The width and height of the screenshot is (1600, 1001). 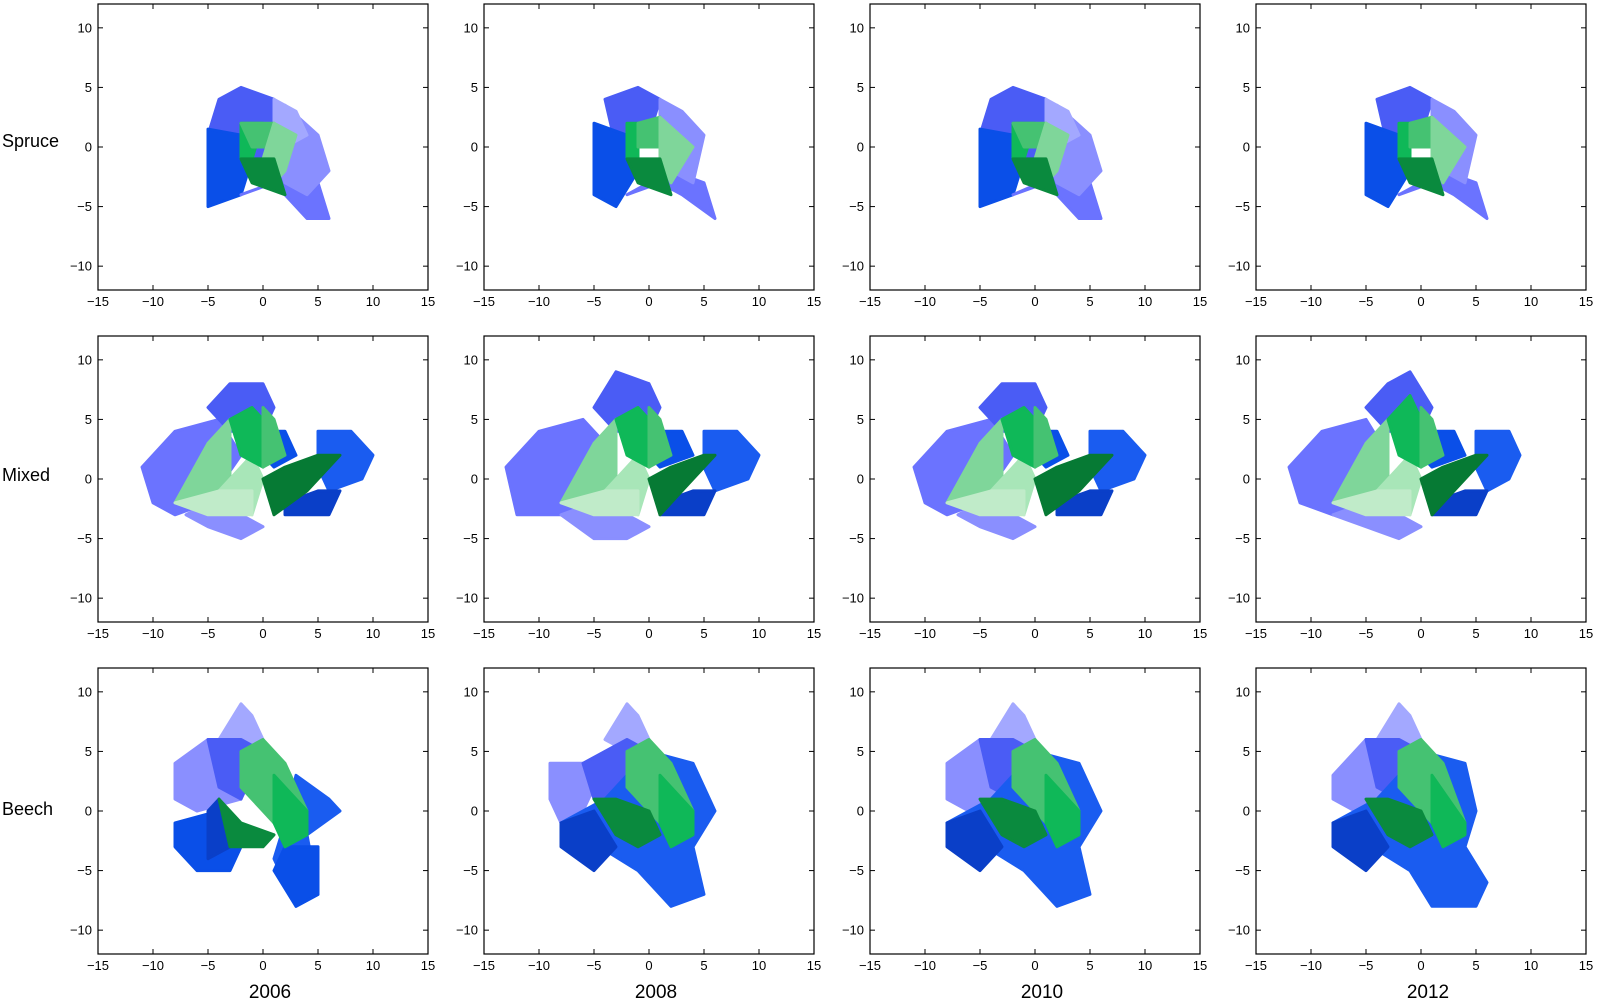 I want to click on panel-beech-2010: −15 −10 −5 0 5 10 15 −10 −5 0 5 10, so click(x=1024, y=820).